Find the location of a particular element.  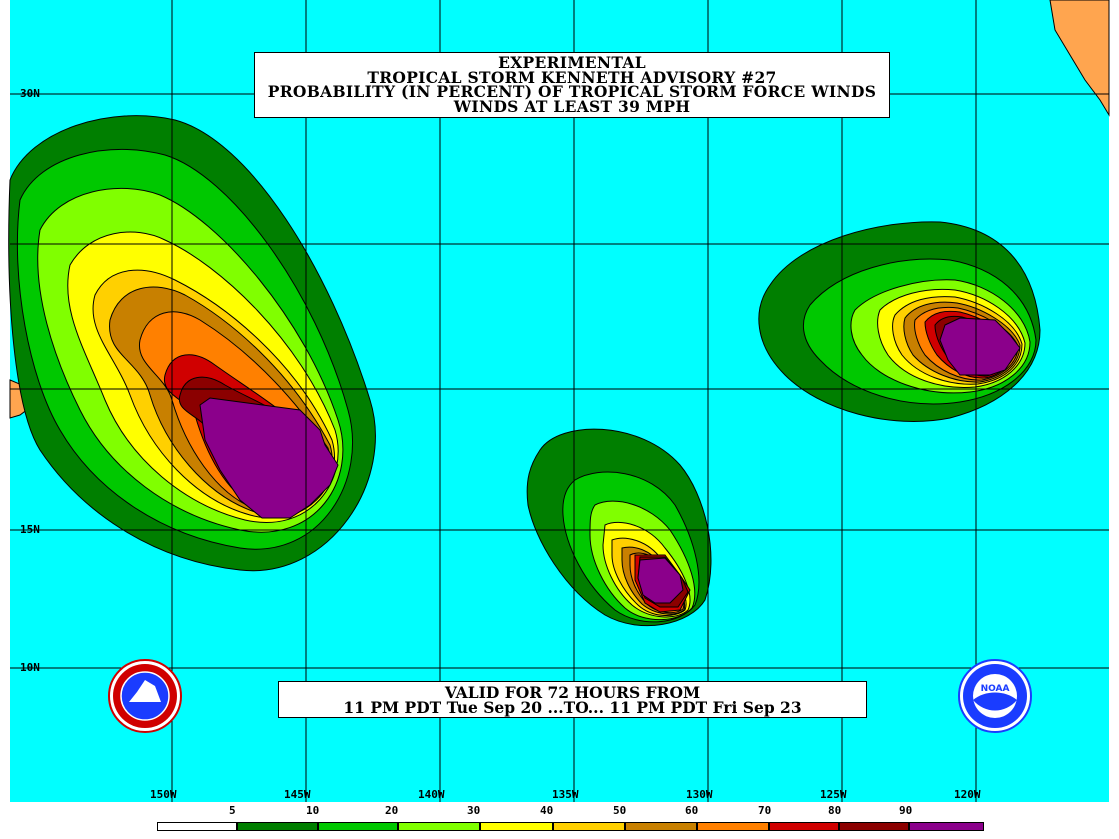

legend-label-20: 20 is located at coordinates (392, 810).